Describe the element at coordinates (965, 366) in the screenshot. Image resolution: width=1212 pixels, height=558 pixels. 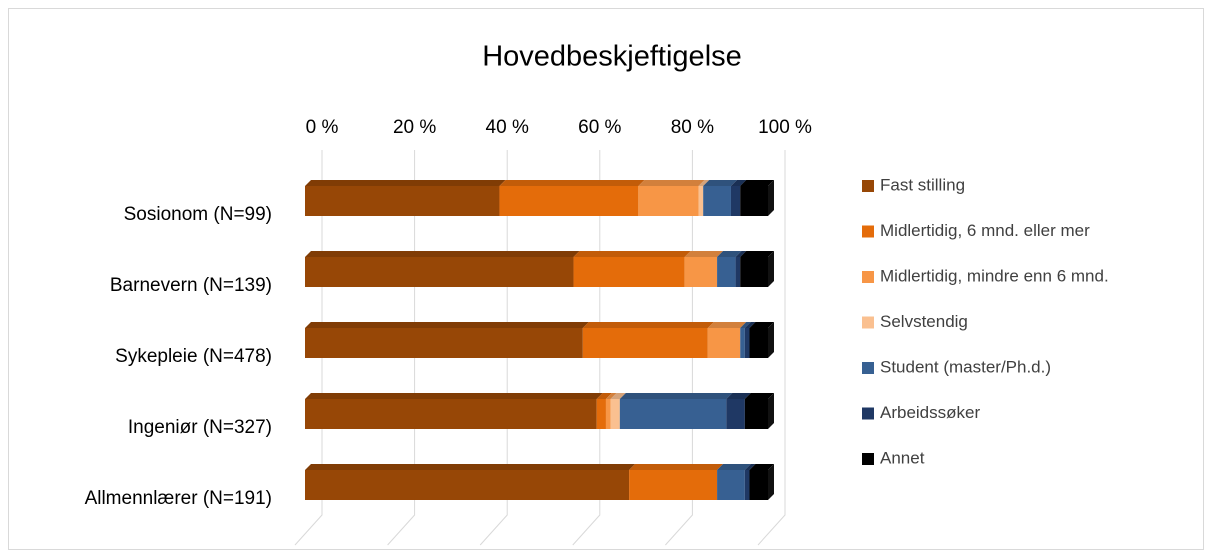
I see `legend-label: Student (master/Ph.d.)` at that location.